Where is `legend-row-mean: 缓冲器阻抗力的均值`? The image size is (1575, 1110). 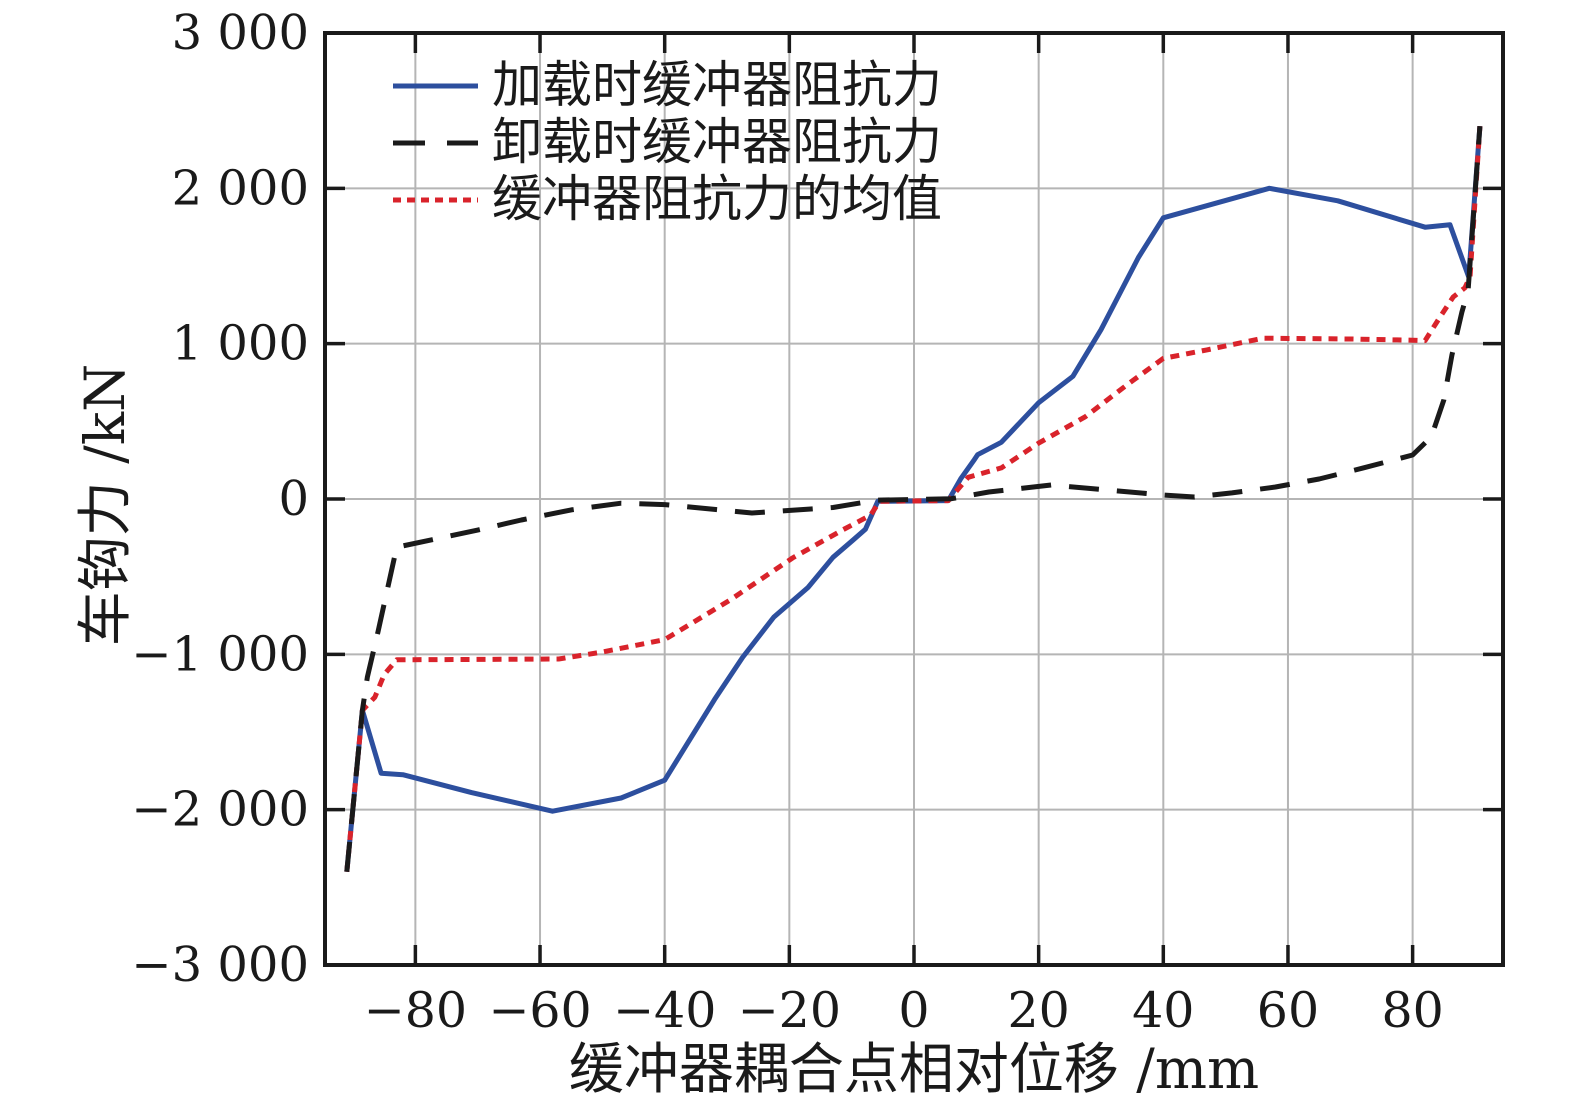
legend-row-mean: 缓冲器阻抗力的均值 is located at coordinates (667, 199).